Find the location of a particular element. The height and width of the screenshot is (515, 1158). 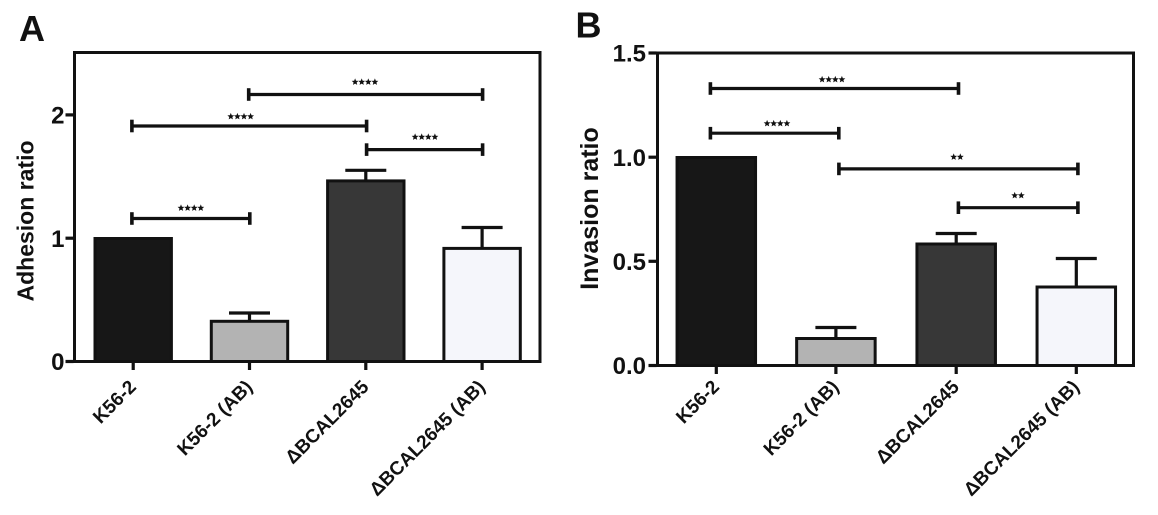

svg-text: 0.0 is located at coordinates (629, 366).